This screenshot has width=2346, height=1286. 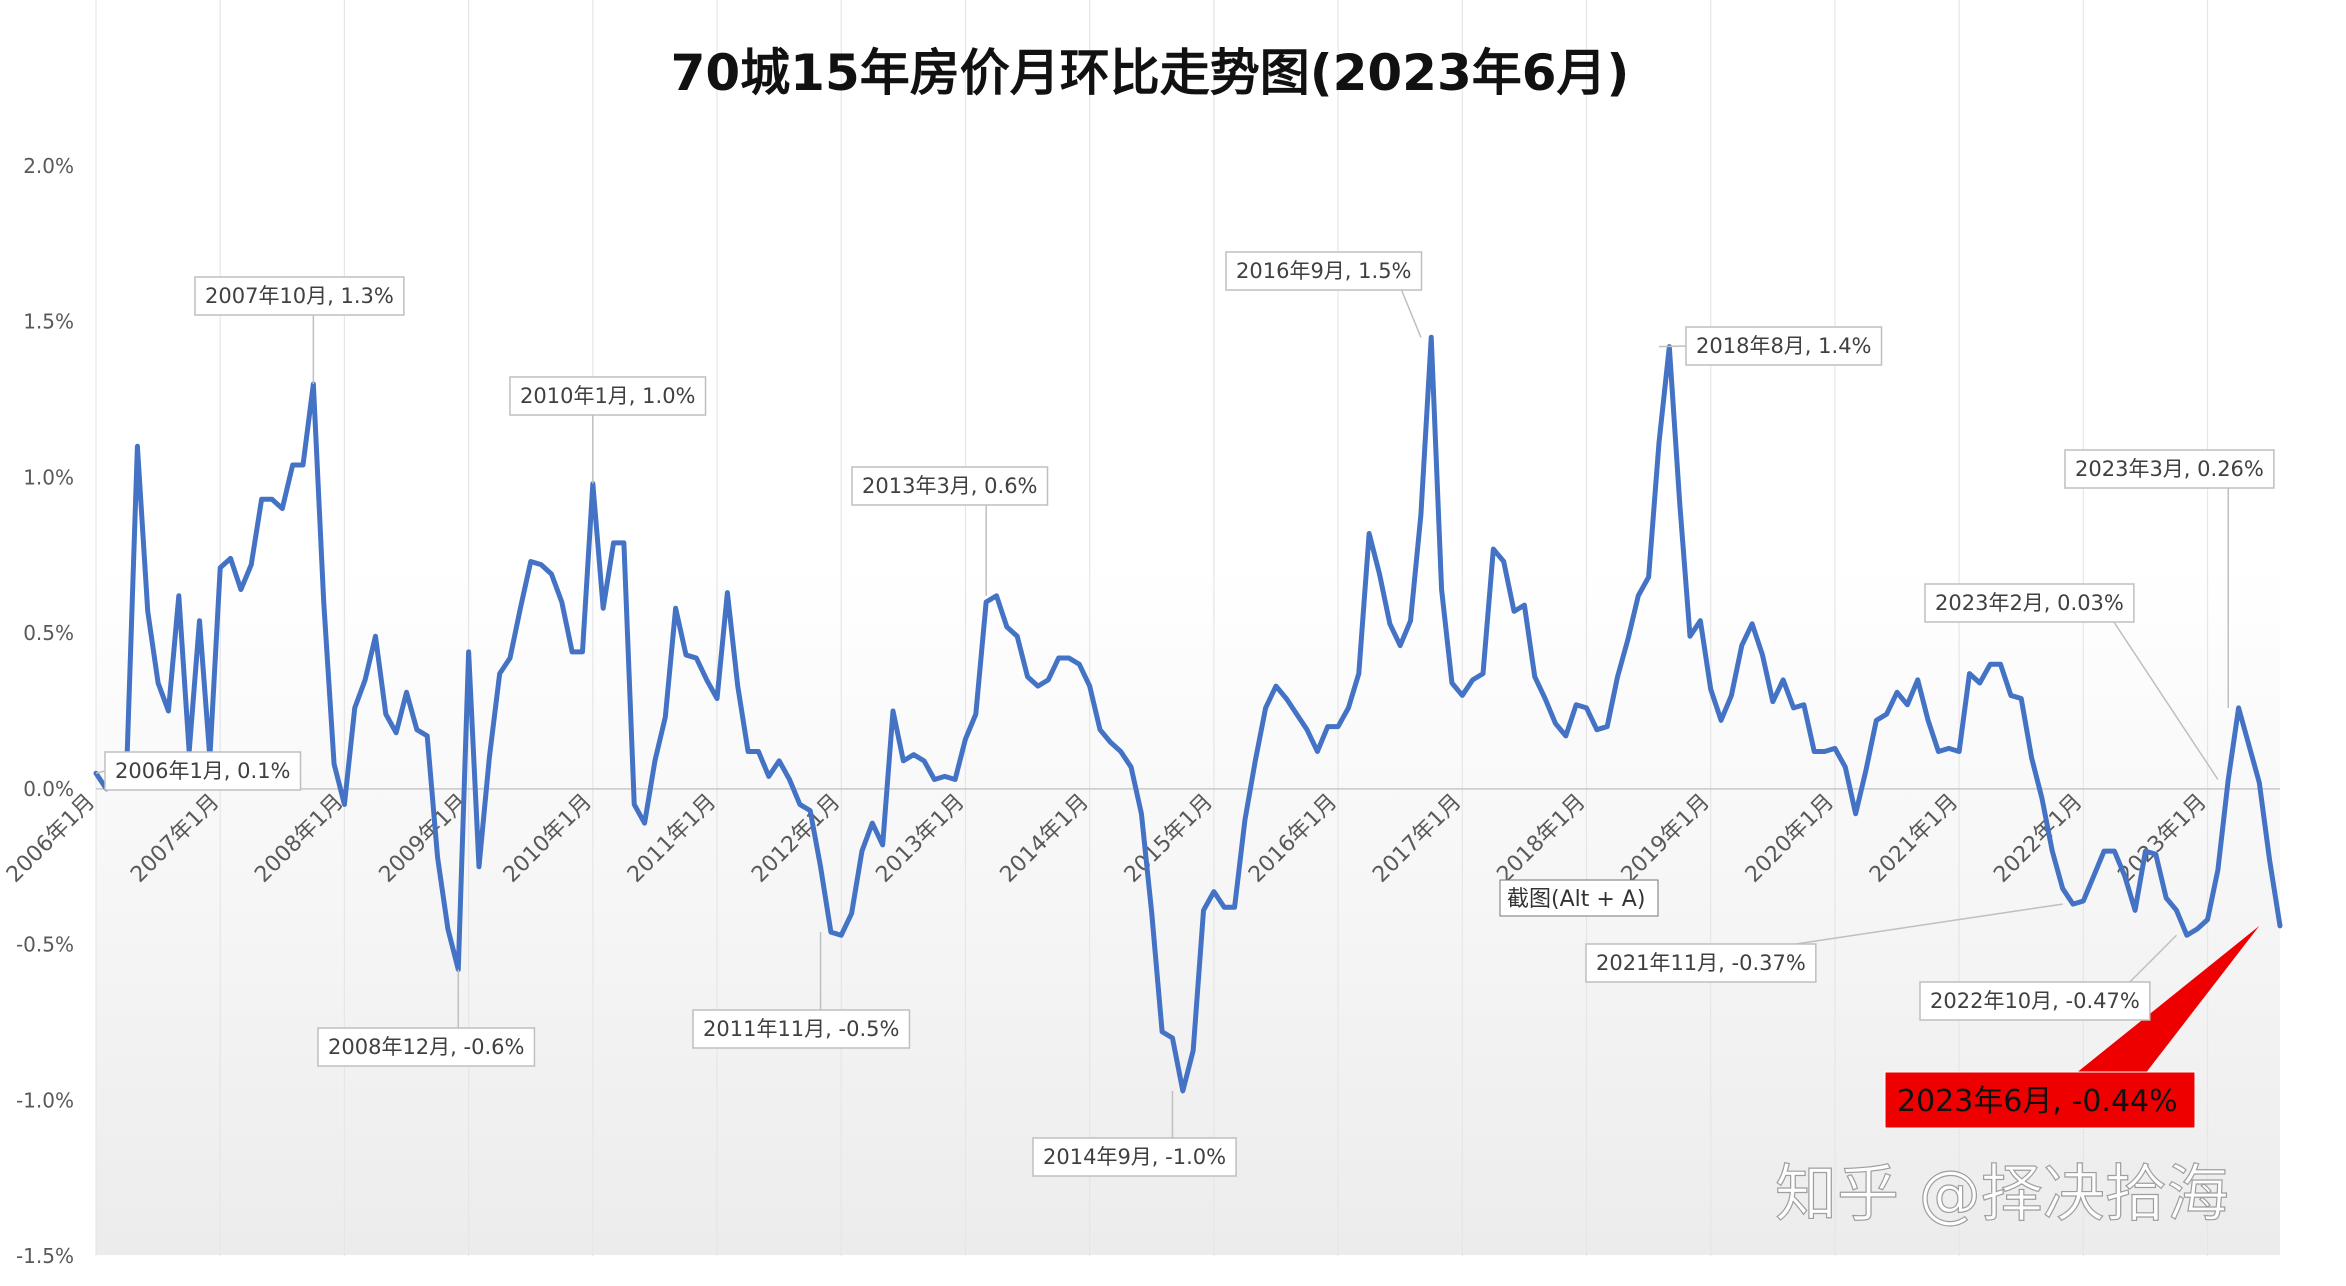 I want to click on screenshot-tooltip-box, so click(x=1579, y=898).